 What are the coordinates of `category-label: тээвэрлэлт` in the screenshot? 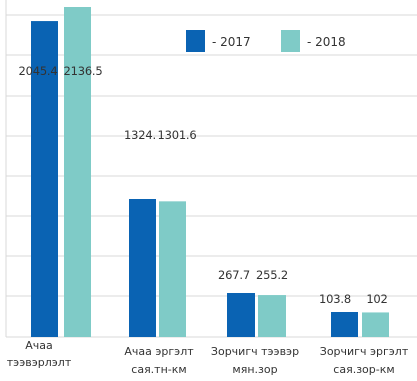 It's located at (39, 362).